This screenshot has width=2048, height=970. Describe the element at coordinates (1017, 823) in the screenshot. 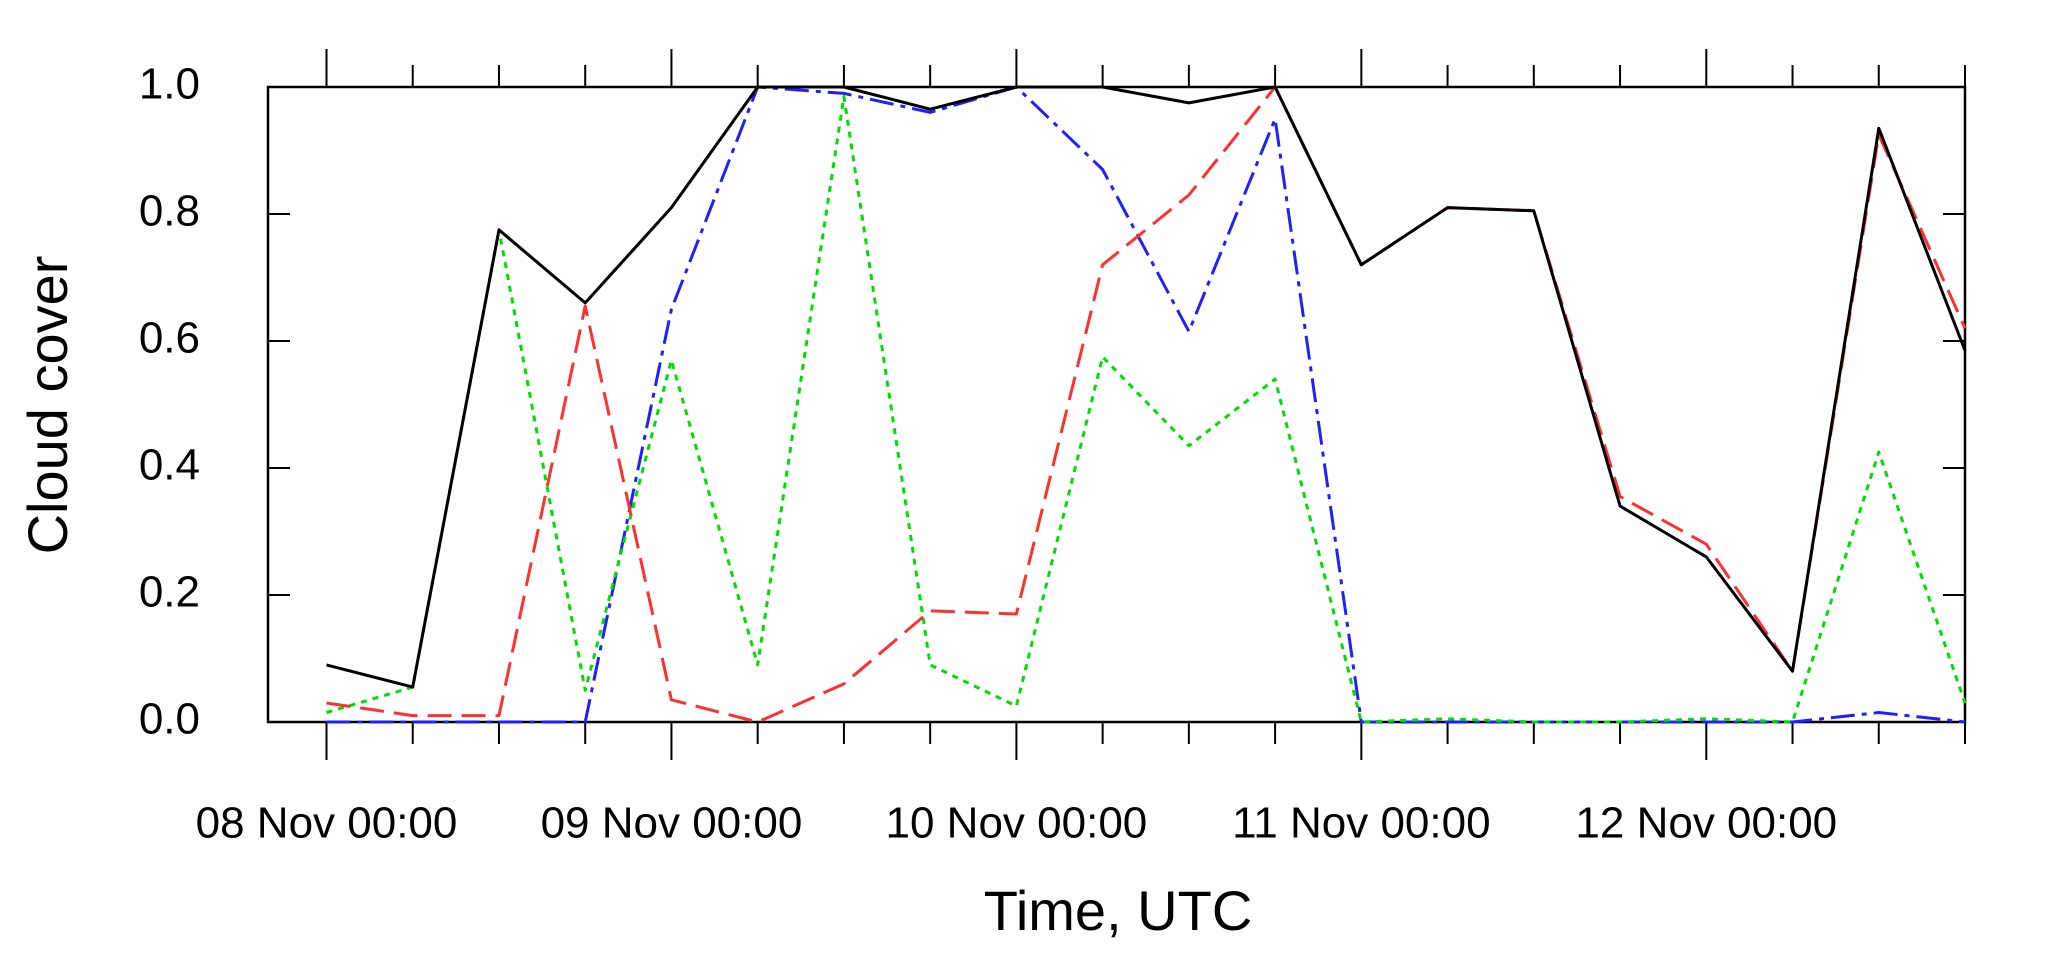

I see `x-tick-label: 10 Nov 00:00` at that location.